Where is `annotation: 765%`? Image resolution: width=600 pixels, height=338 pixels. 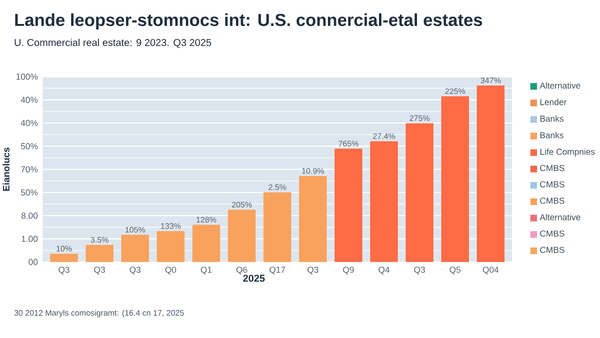 annotation: 765% is located at coordinates (348, 143).